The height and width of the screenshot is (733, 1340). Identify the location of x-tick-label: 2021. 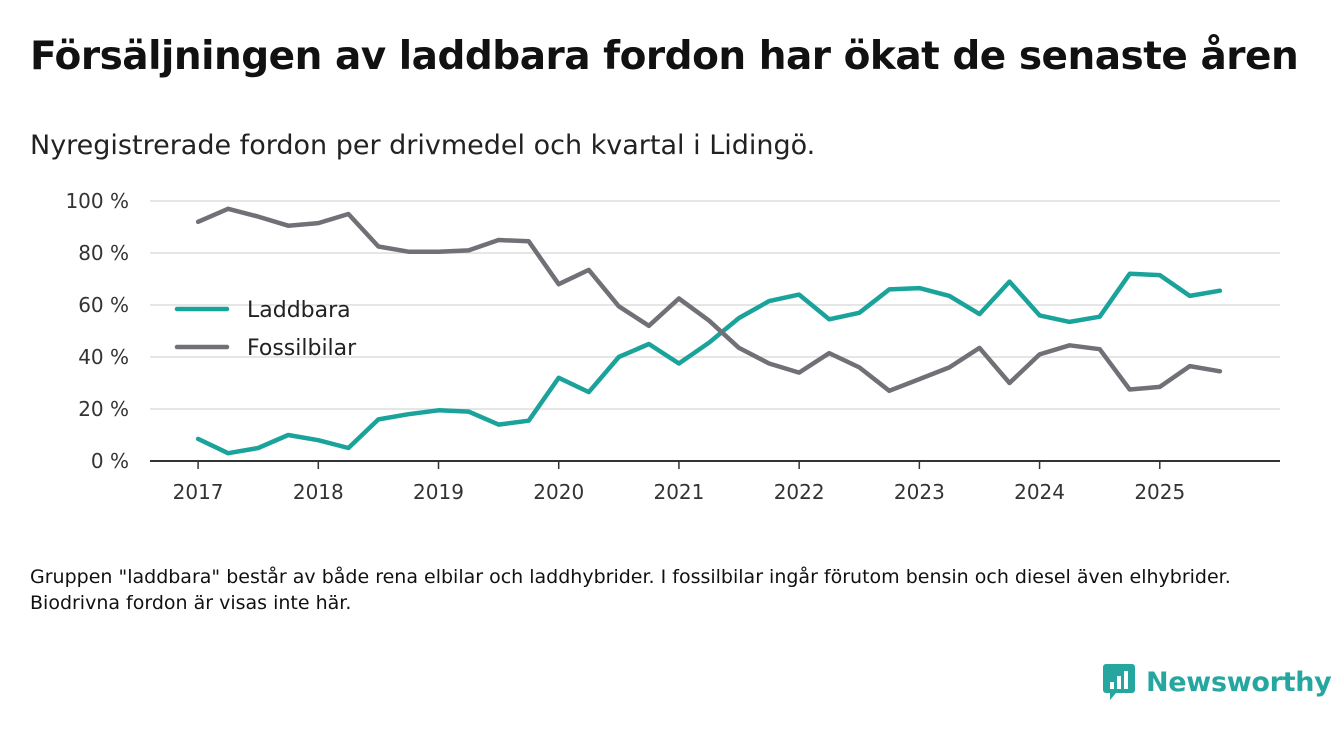
(678, 492).